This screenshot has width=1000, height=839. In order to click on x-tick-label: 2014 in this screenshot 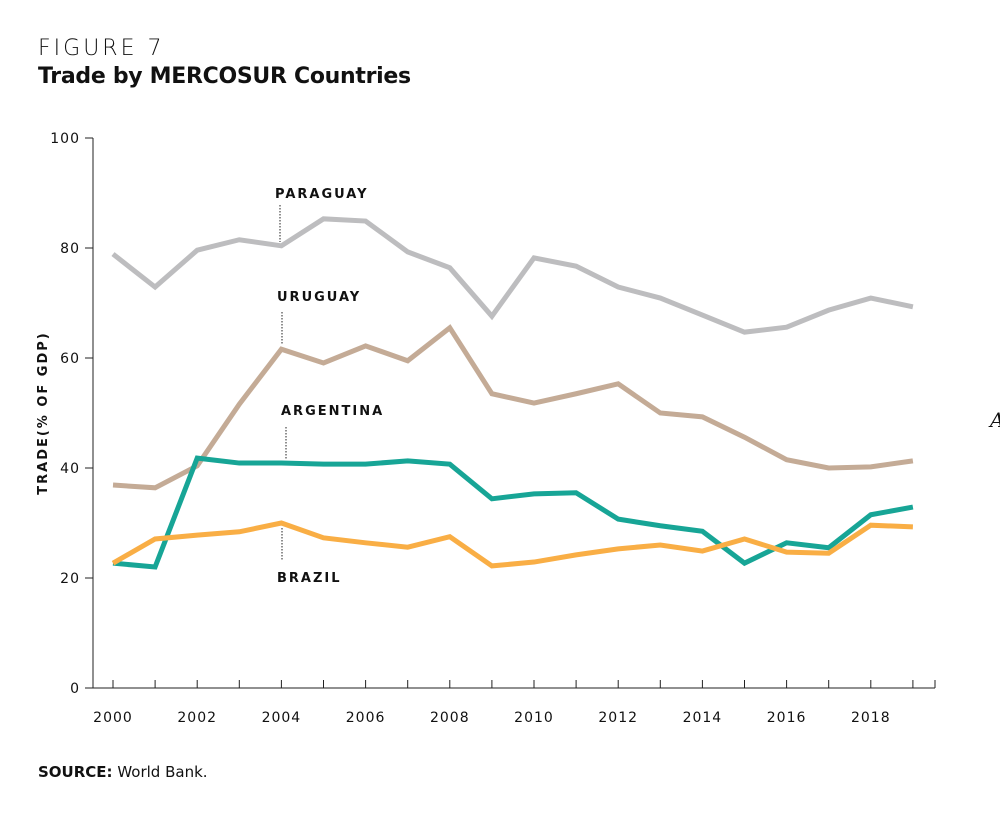, I will do `click(703, 718)`.